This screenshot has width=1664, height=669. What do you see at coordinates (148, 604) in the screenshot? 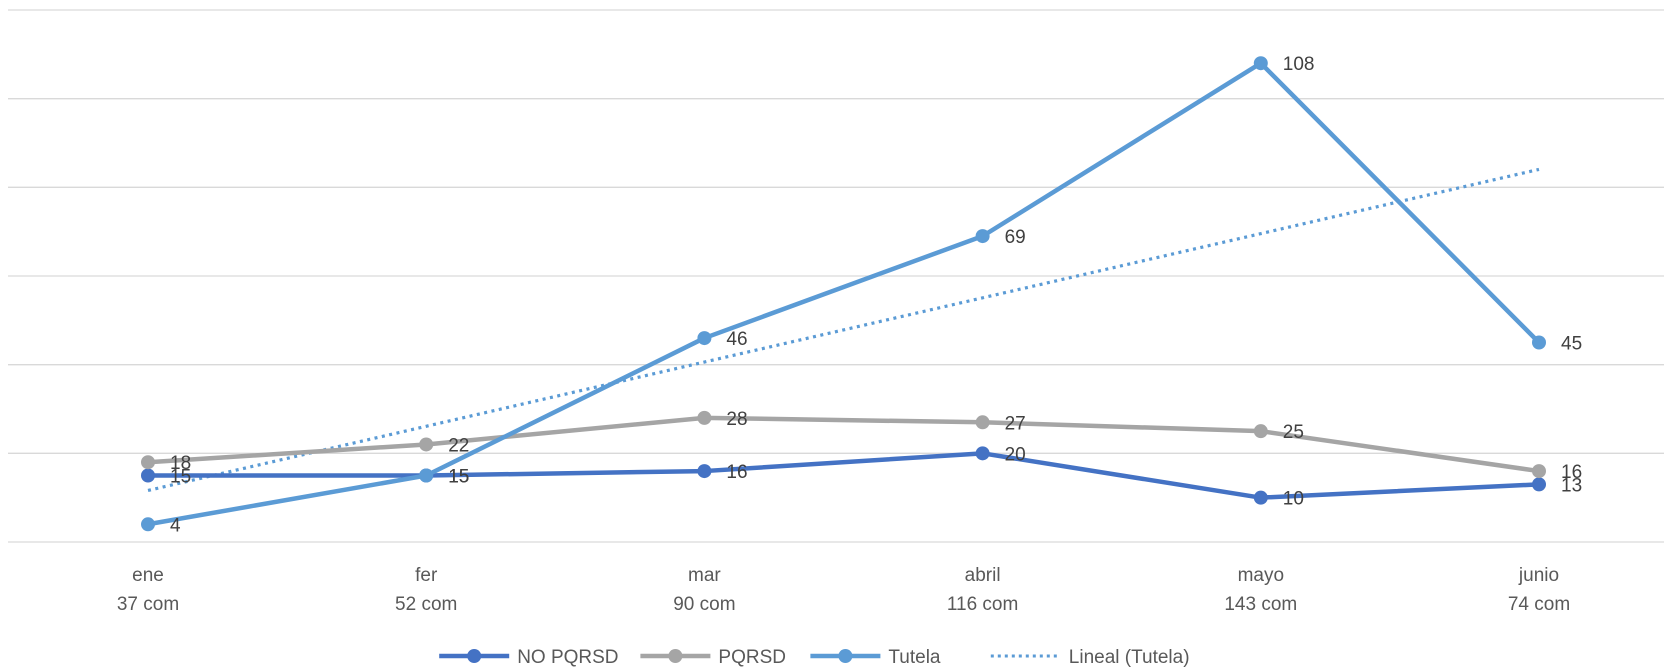
I see `x-tick-sublabel: 37 com` at bounding box center [148, 604].